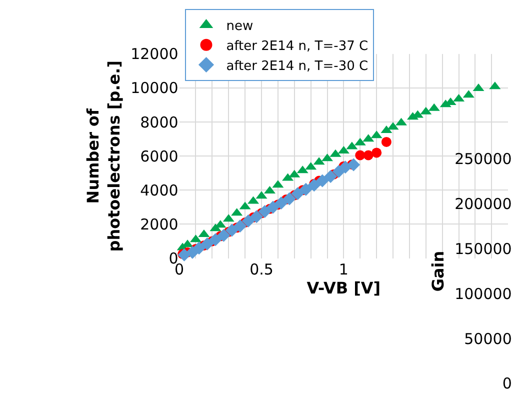  Describe the element at coordinates (483, 159) in the screenshot. I see `y-tick-label: 250000` at that location.